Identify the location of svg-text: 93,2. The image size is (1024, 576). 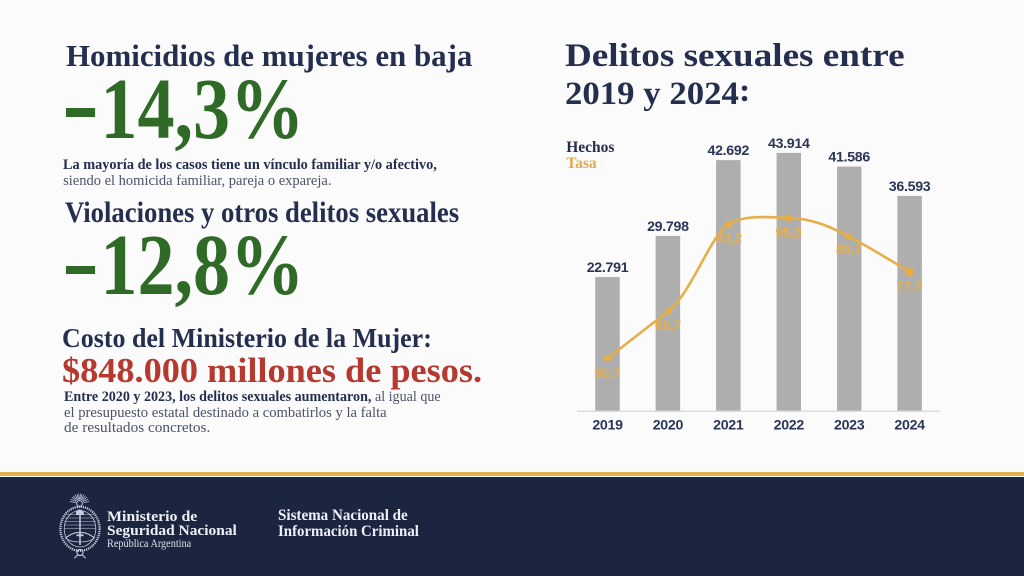
(729, 237).